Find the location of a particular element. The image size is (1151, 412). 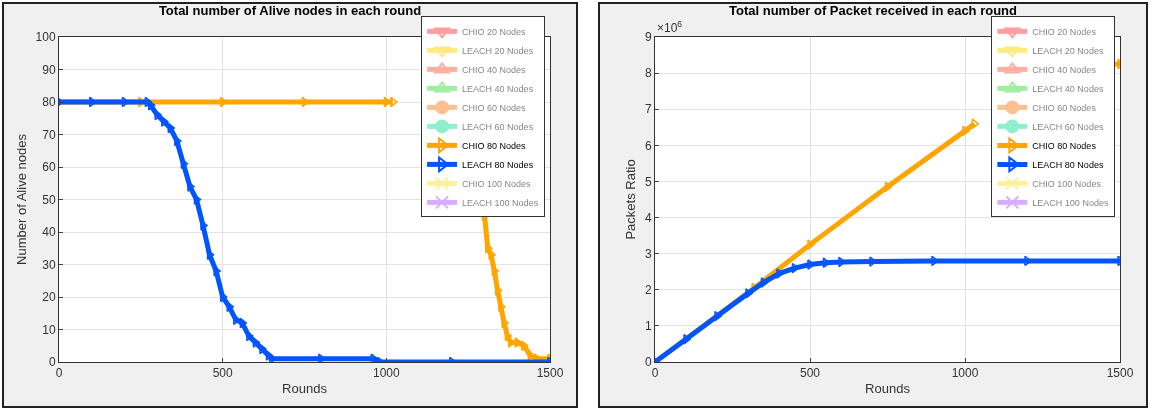

y-tick-label: 7 is located at coordinates (648, 109).